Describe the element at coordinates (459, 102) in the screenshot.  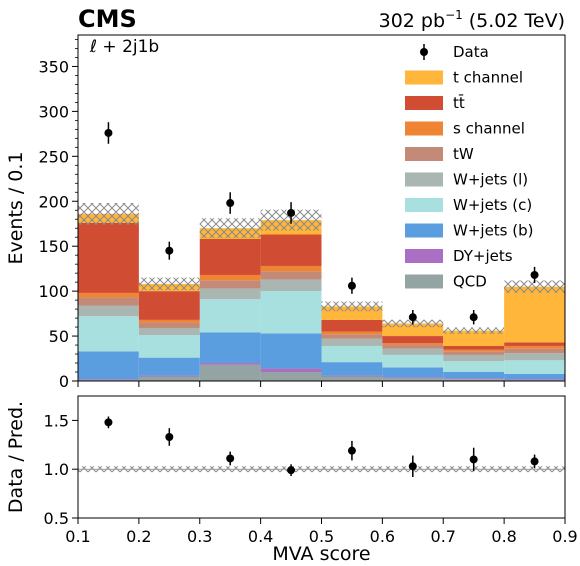
I see `legend-label-2: tt̄` at that location.